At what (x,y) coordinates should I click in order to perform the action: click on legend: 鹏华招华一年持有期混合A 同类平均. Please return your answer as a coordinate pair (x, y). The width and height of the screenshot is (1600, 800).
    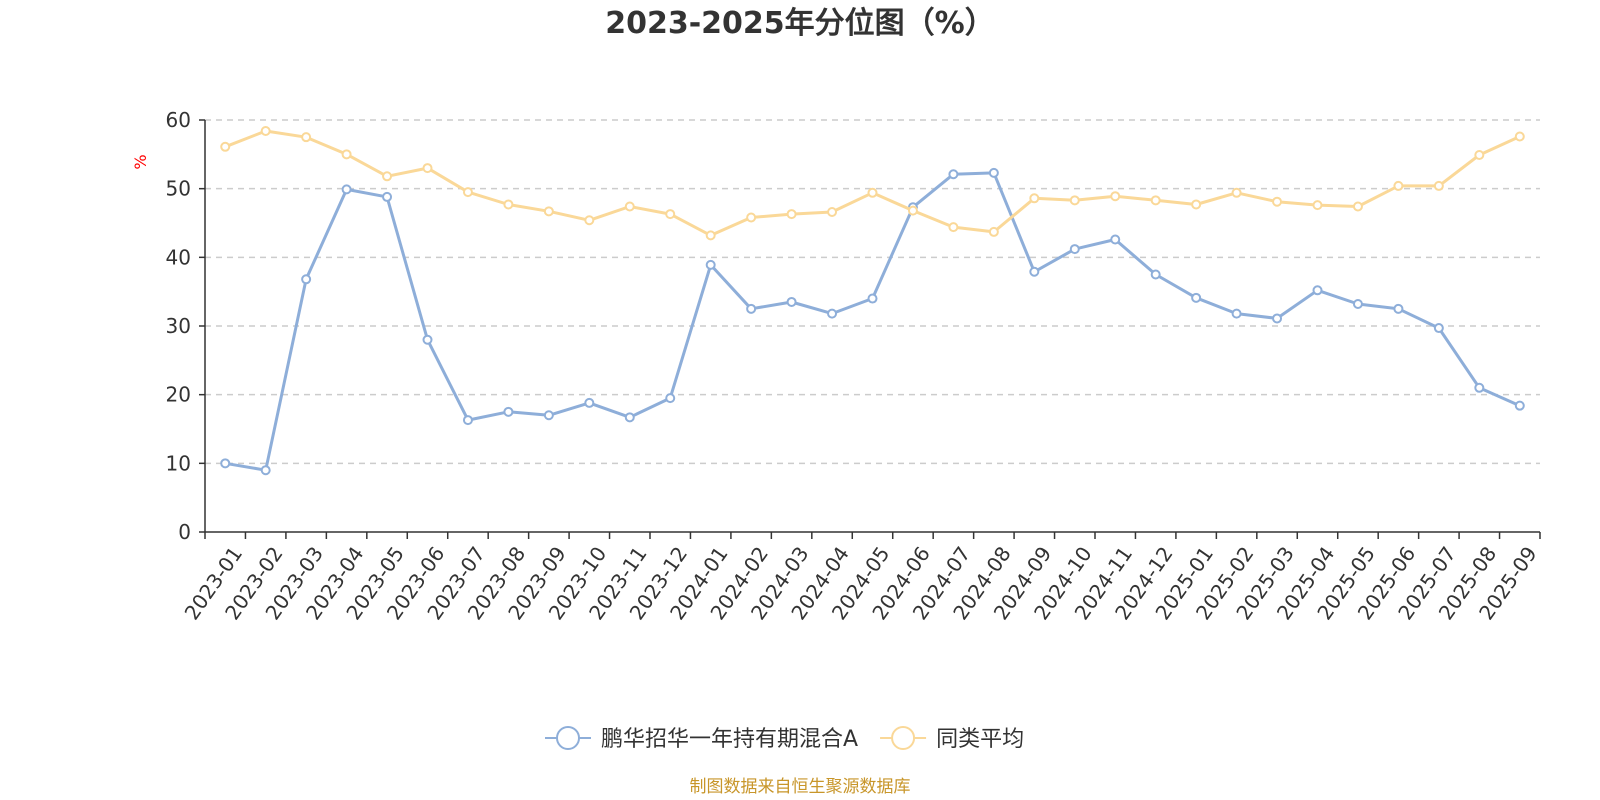
    Looking at the image, I should click on (784, 739).